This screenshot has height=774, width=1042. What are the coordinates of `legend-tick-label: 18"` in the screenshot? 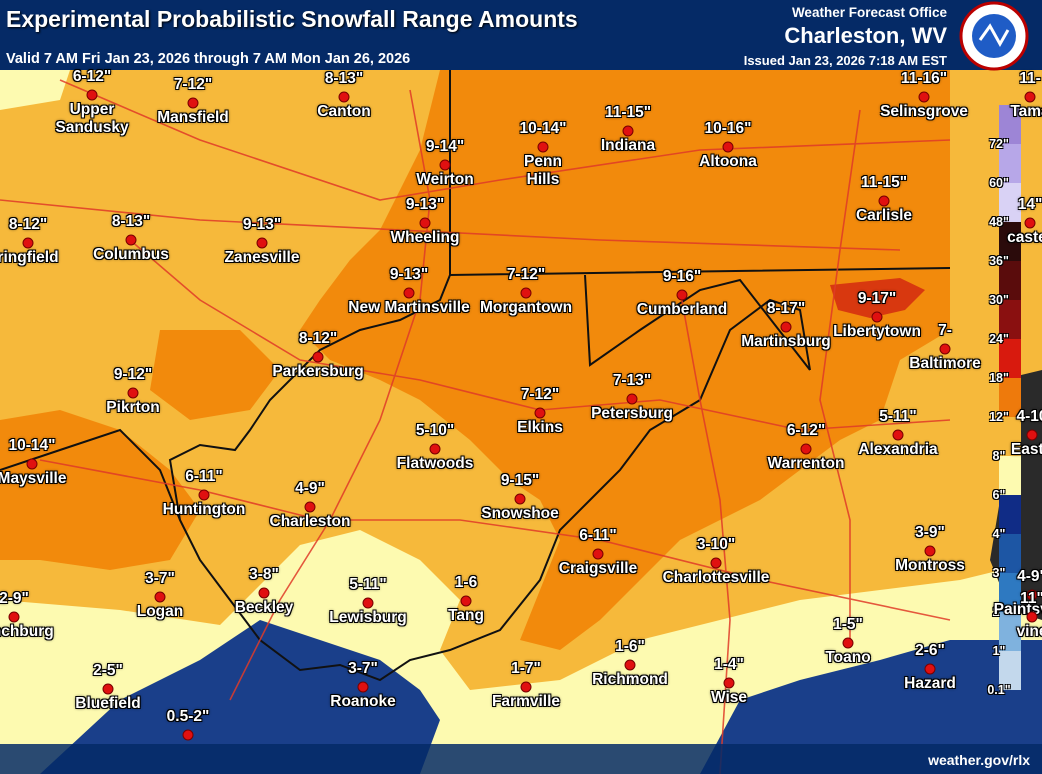 It's located at (999, 378).